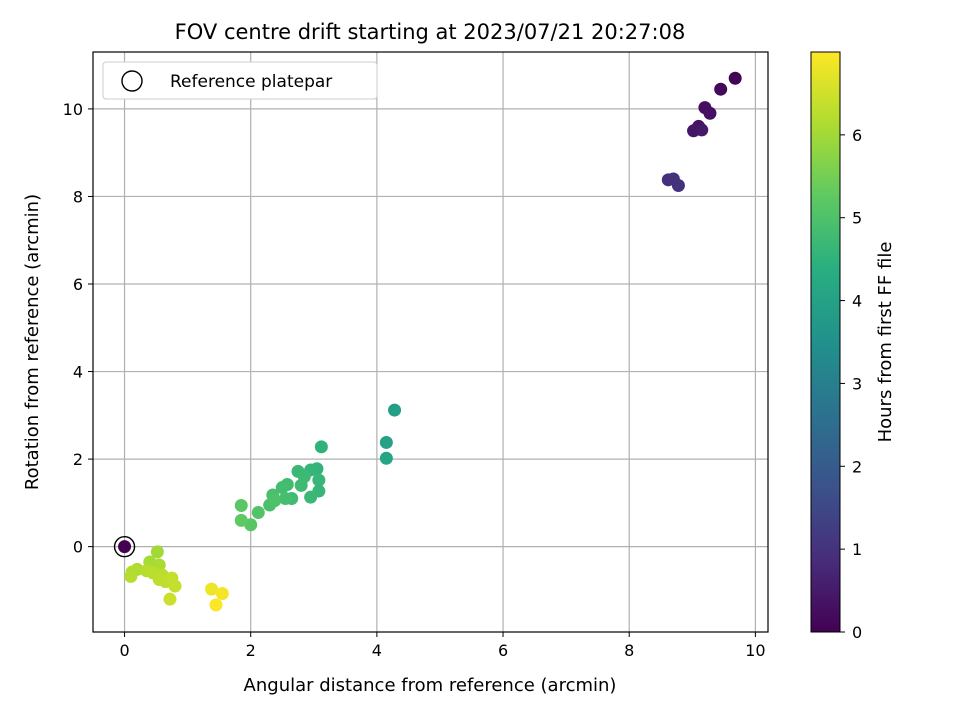 Image resolution: width=960 pixels, height=720 pixels. I want to click on colorbar-tick-label: 4, so click(857, 301).